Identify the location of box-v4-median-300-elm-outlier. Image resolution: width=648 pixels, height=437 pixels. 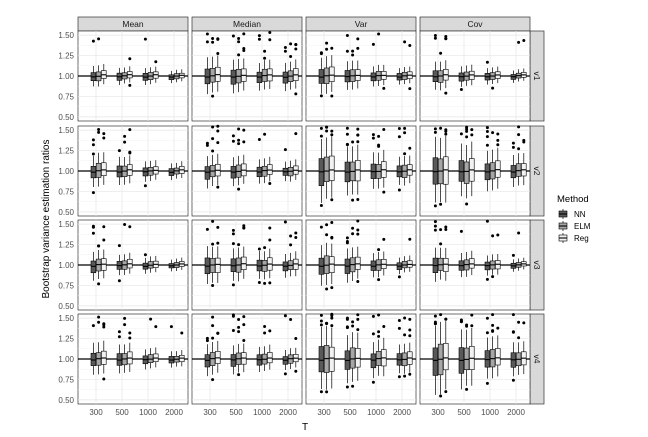
(213, 317).